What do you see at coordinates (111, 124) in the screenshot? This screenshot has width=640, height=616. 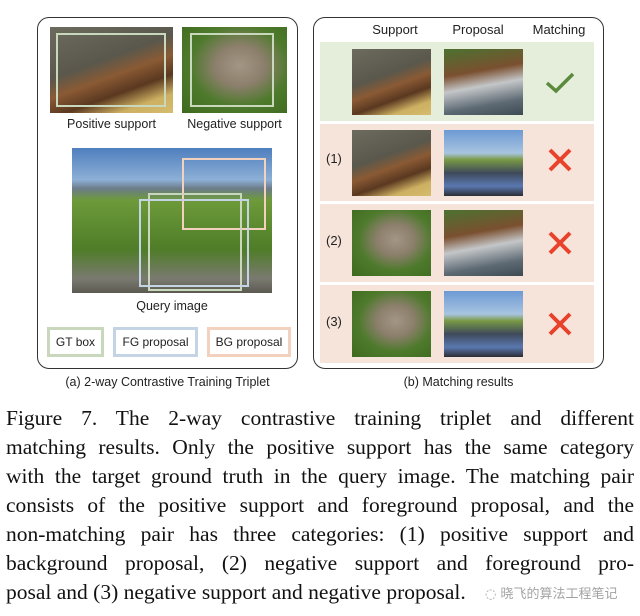 I see `positive-support-label: Positive support` at bounding box center [111, 124].